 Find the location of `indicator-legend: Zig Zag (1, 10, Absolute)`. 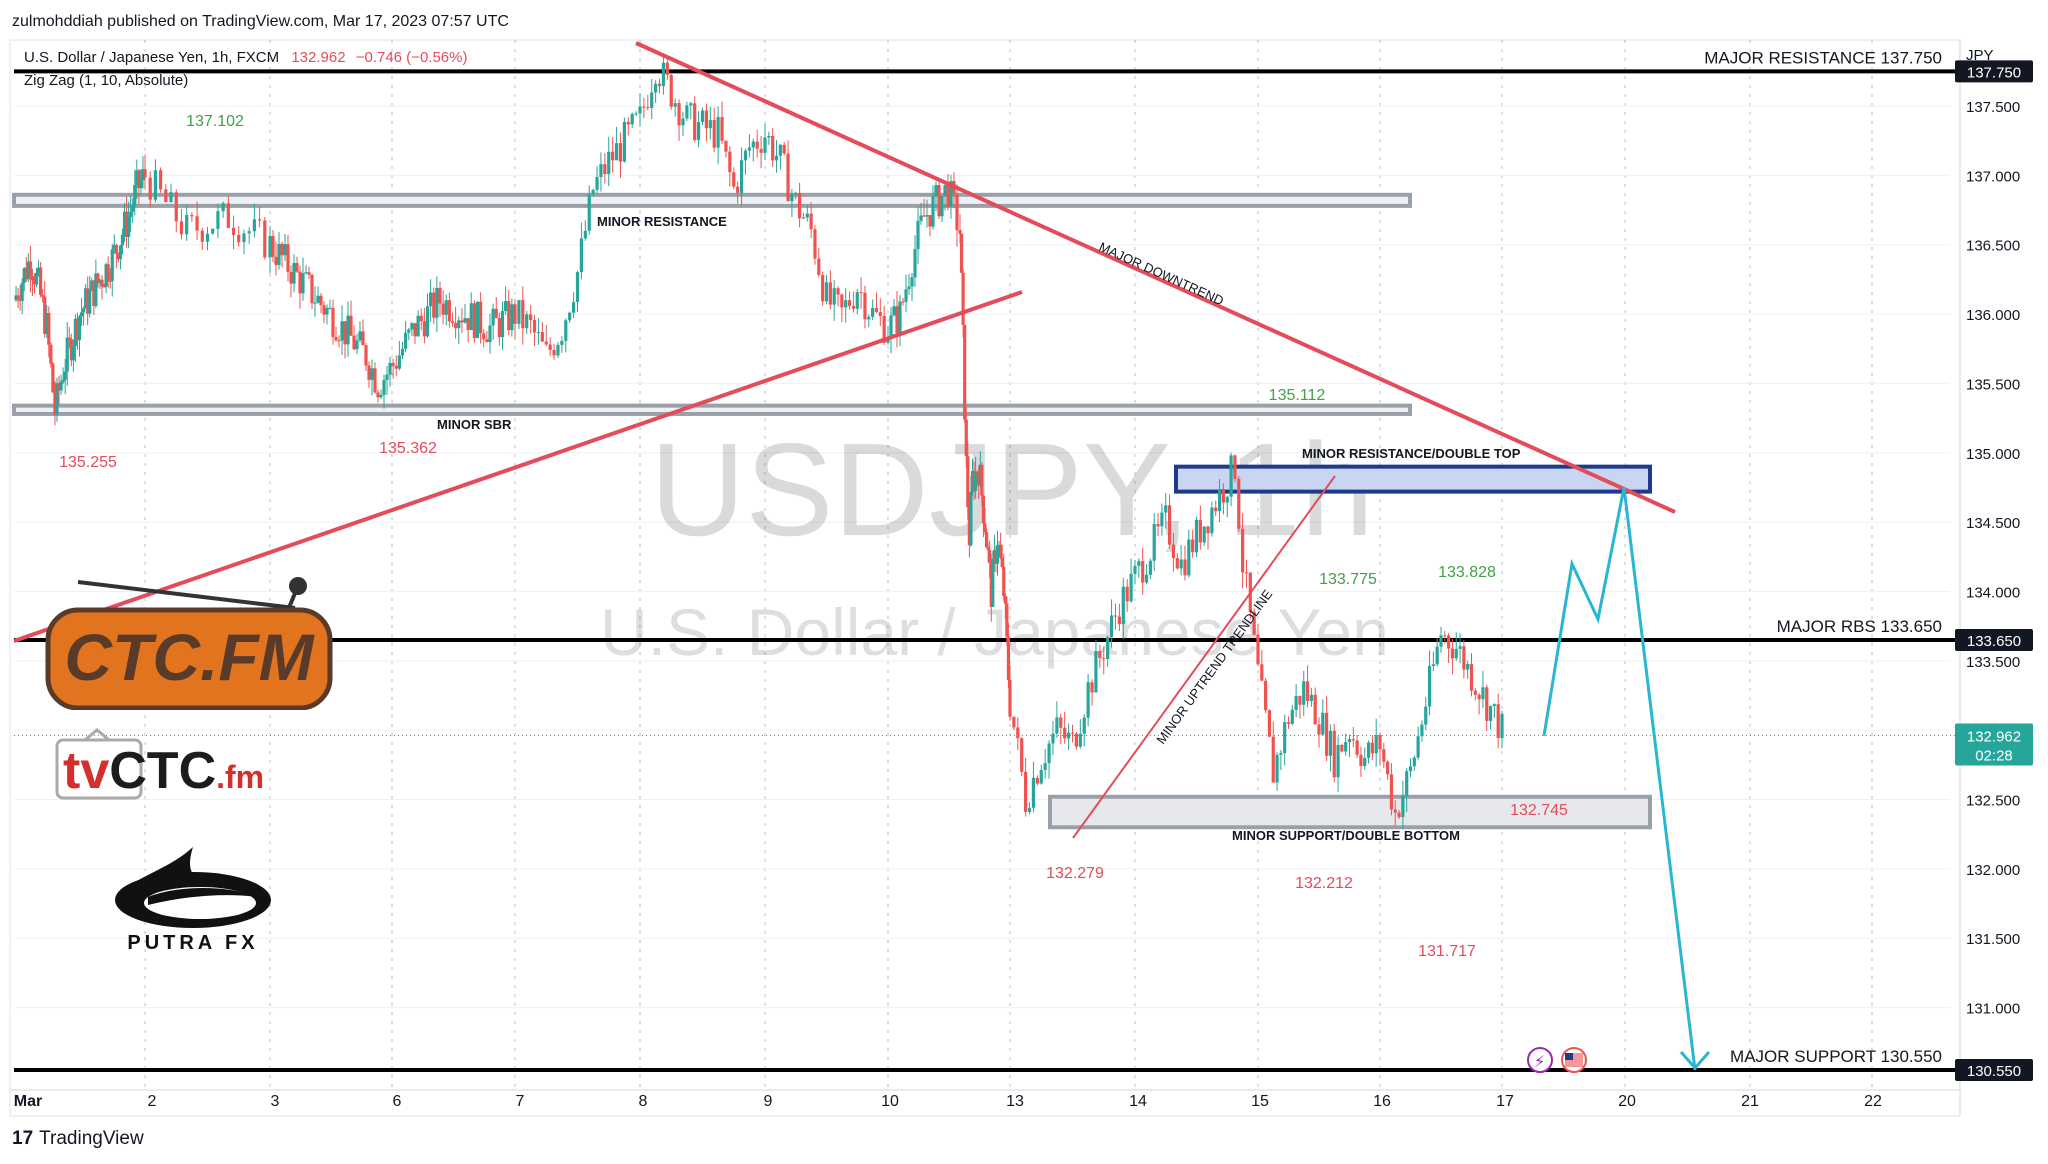

indicator-legend: Zig Zag (1, 10, Absolute) is located at coordinates (106, 80).